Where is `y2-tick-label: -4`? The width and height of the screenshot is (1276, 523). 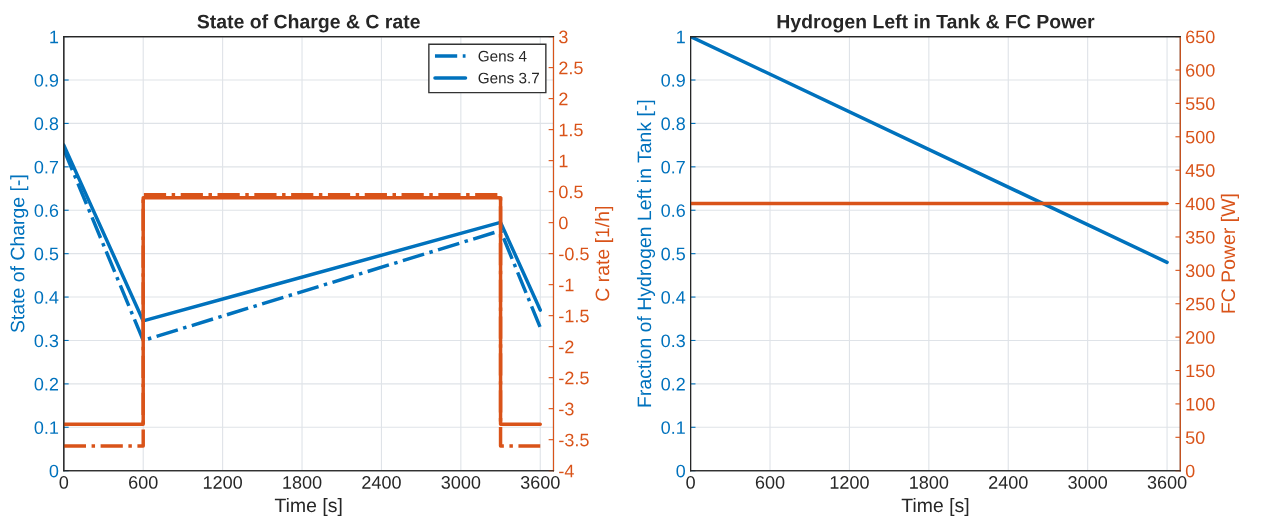 y2-tick-label: -4 is located at coordinates (566, 471).